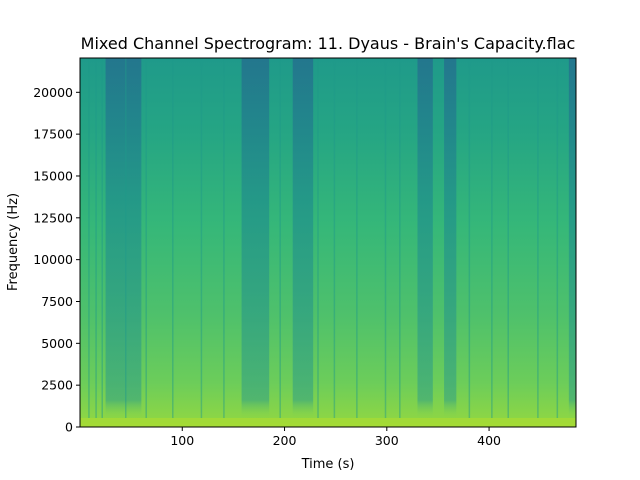 The image size is (640, 480). What do you see at coordinates (53, 217) in the screenshot?
I see `y-tick-label: 12500` at bounding box center [53, 217].